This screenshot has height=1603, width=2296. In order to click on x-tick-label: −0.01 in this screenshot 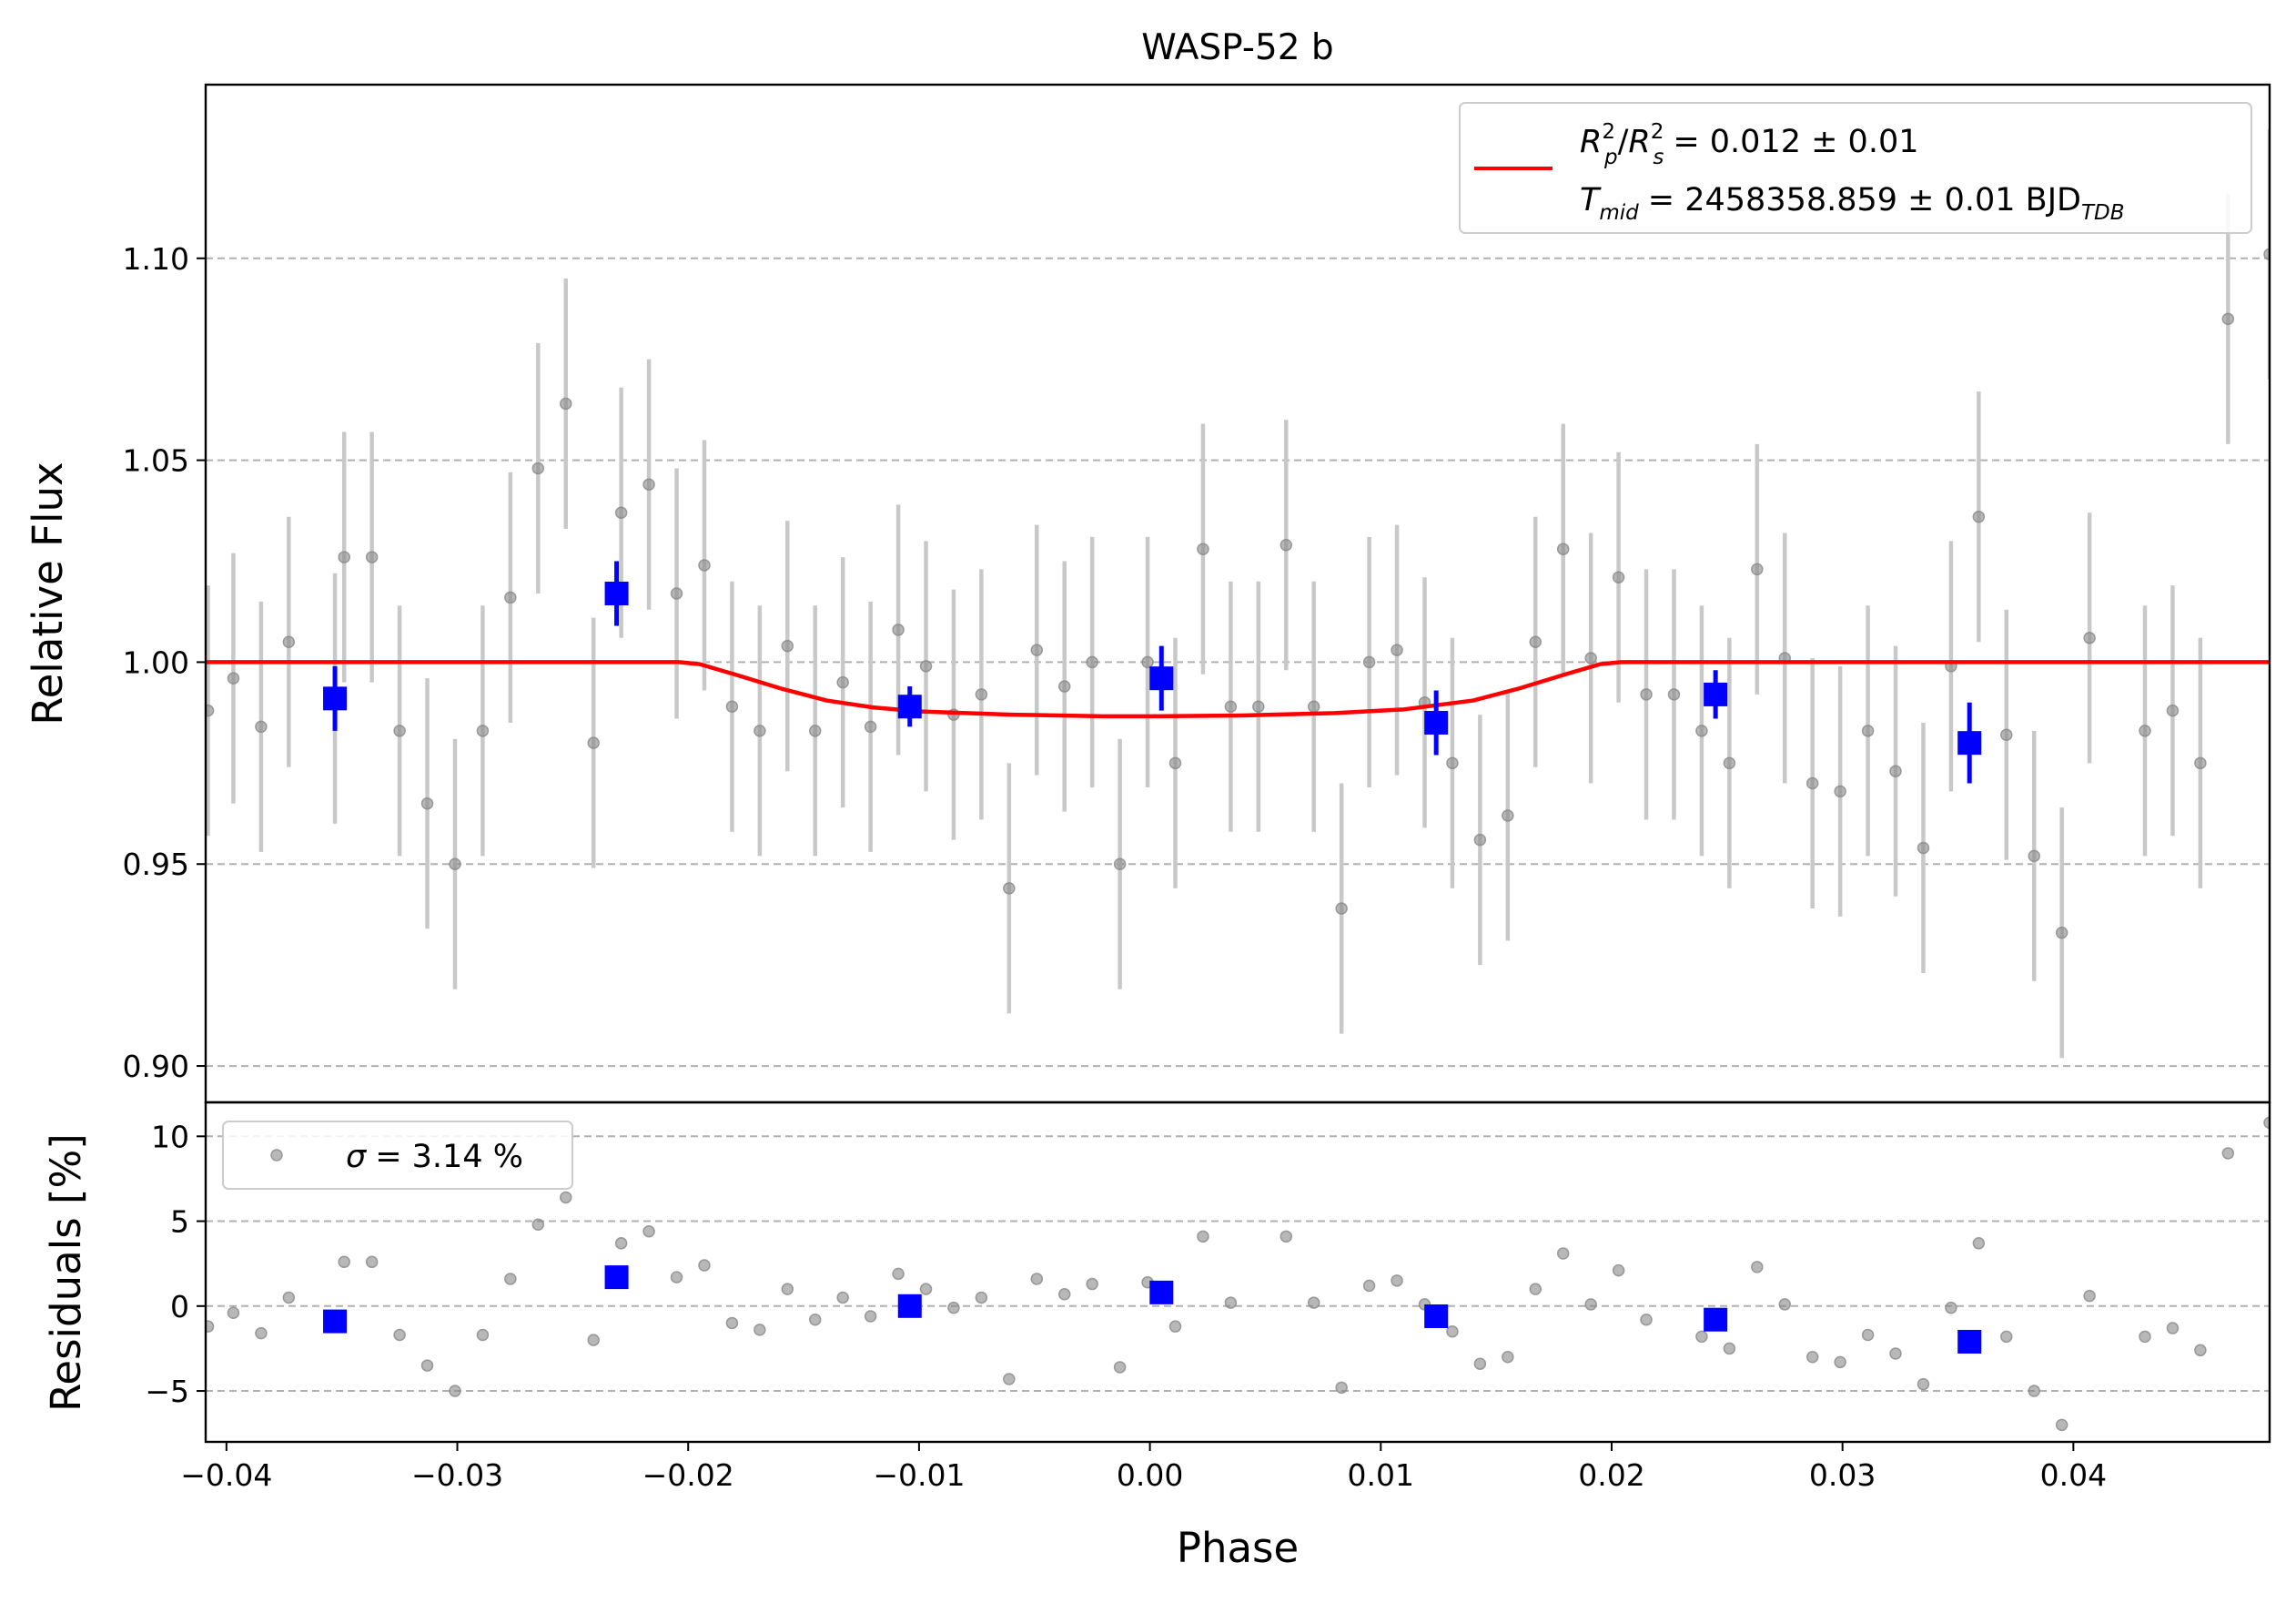, I will do `click(919, 1475)`.